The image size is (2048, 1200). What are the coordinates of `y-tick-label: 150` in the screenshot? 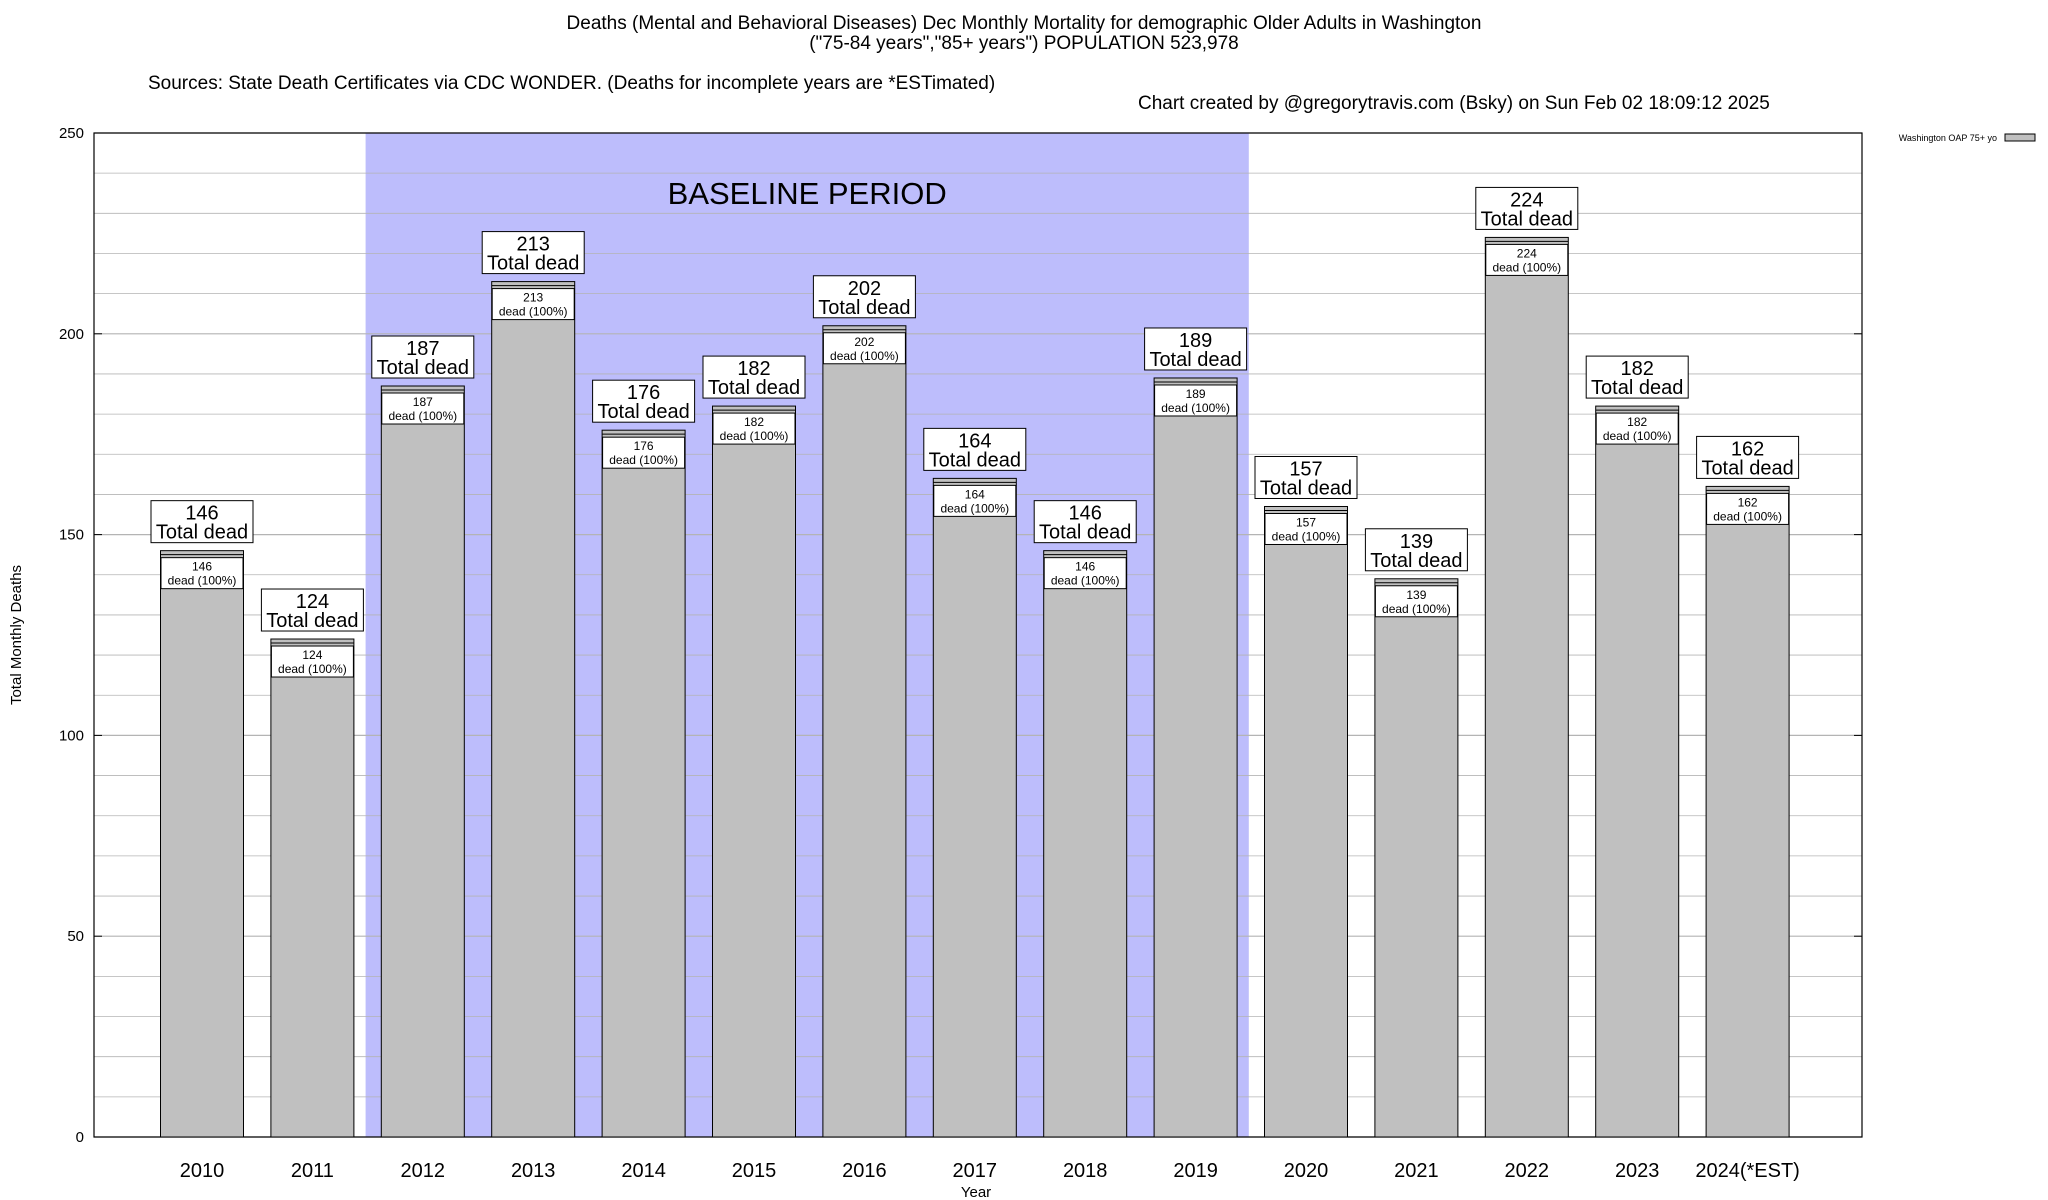 It's located at (71, 535).